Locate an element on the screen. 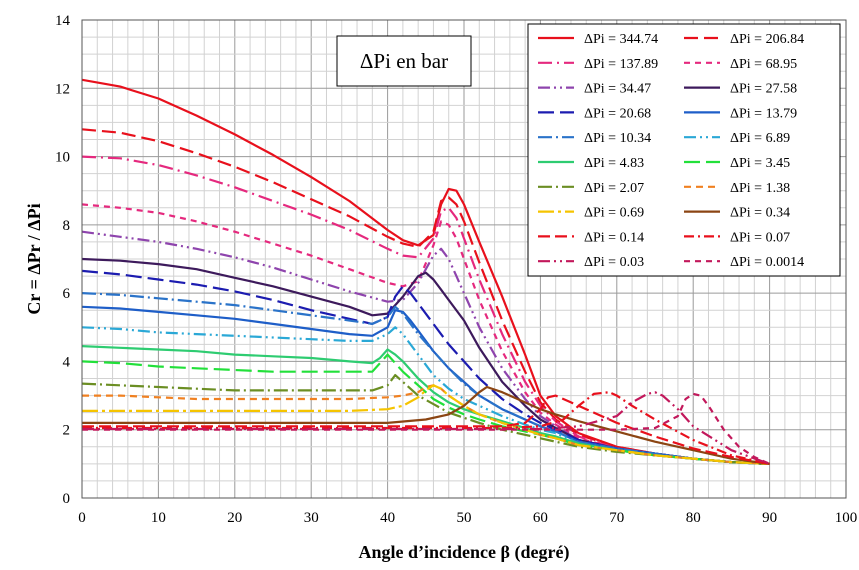  y-tick-label: 12 is located at coordinates (62, 89).